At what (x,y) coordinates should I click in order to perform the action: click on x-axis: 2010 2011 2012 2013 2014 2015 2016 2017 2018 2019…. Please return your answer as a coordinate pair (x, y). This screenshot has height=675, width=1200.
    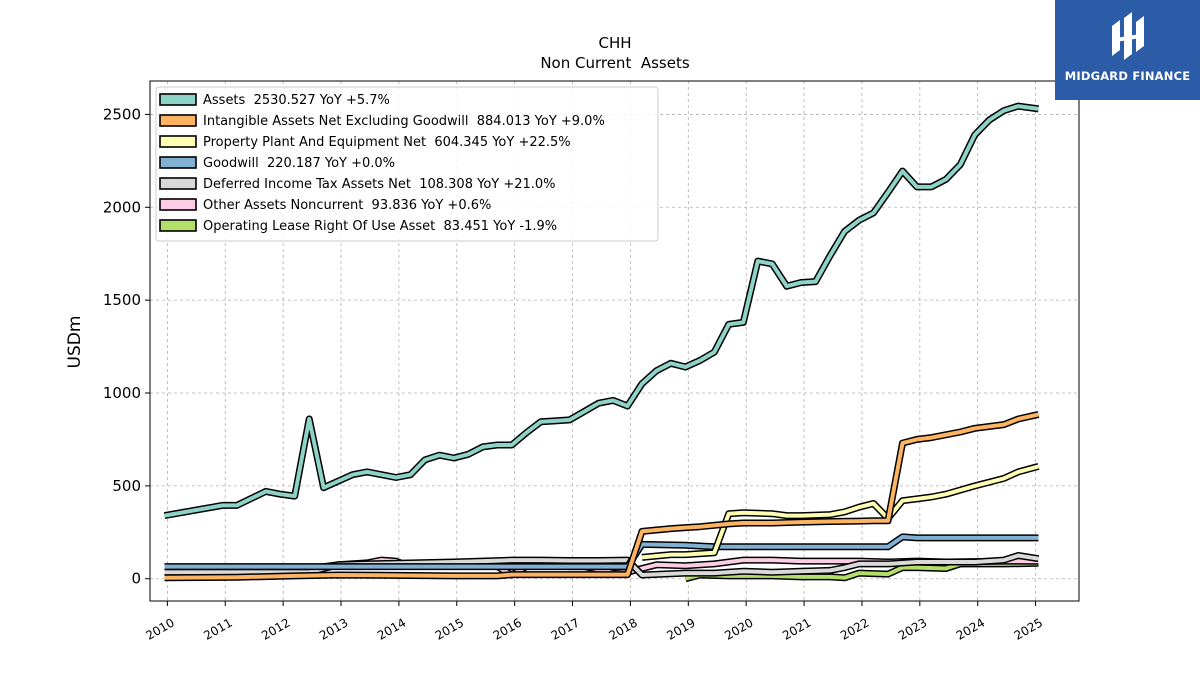
    Looking at the image, I should click on (594, 622).